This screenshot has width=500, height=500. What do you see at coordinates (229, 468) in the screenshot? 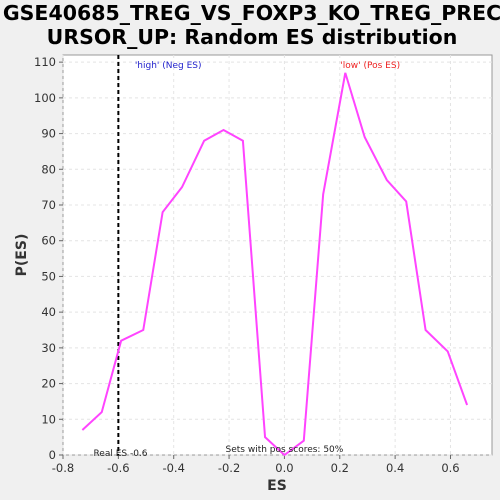
I see `x-tick-label: -0.2` at bounding box center [229, 468].